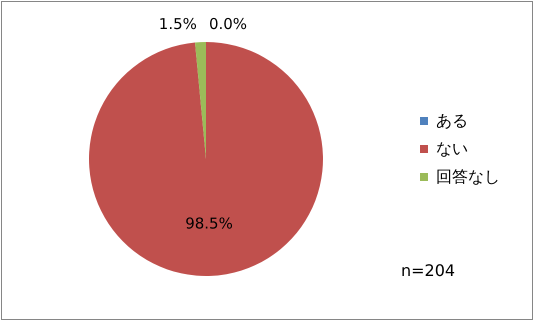 This screenshot has width=533, height=320. What do you see at coordinates (452, 148) in the screenshot?
I see `legend-label: ない` at bounding box center [452, 148].